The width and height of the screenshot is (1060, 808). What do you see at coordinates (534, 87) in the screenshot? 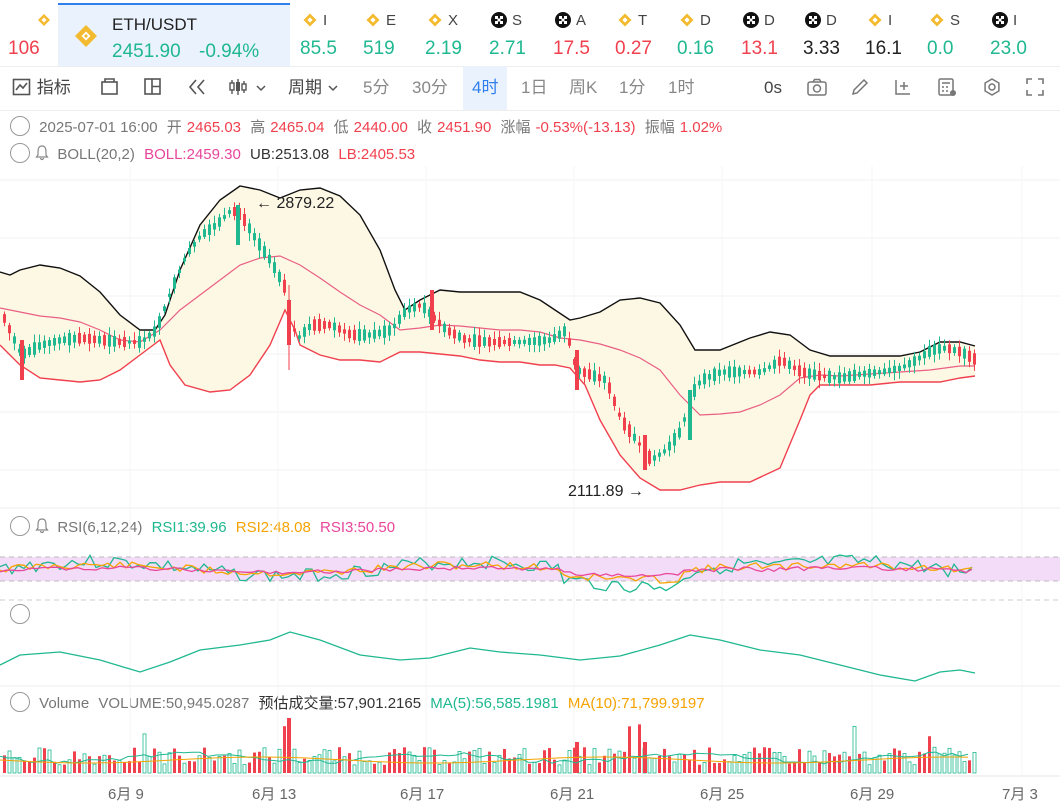
I see `interval-1d: 1日` at bounding box center [534, 87].